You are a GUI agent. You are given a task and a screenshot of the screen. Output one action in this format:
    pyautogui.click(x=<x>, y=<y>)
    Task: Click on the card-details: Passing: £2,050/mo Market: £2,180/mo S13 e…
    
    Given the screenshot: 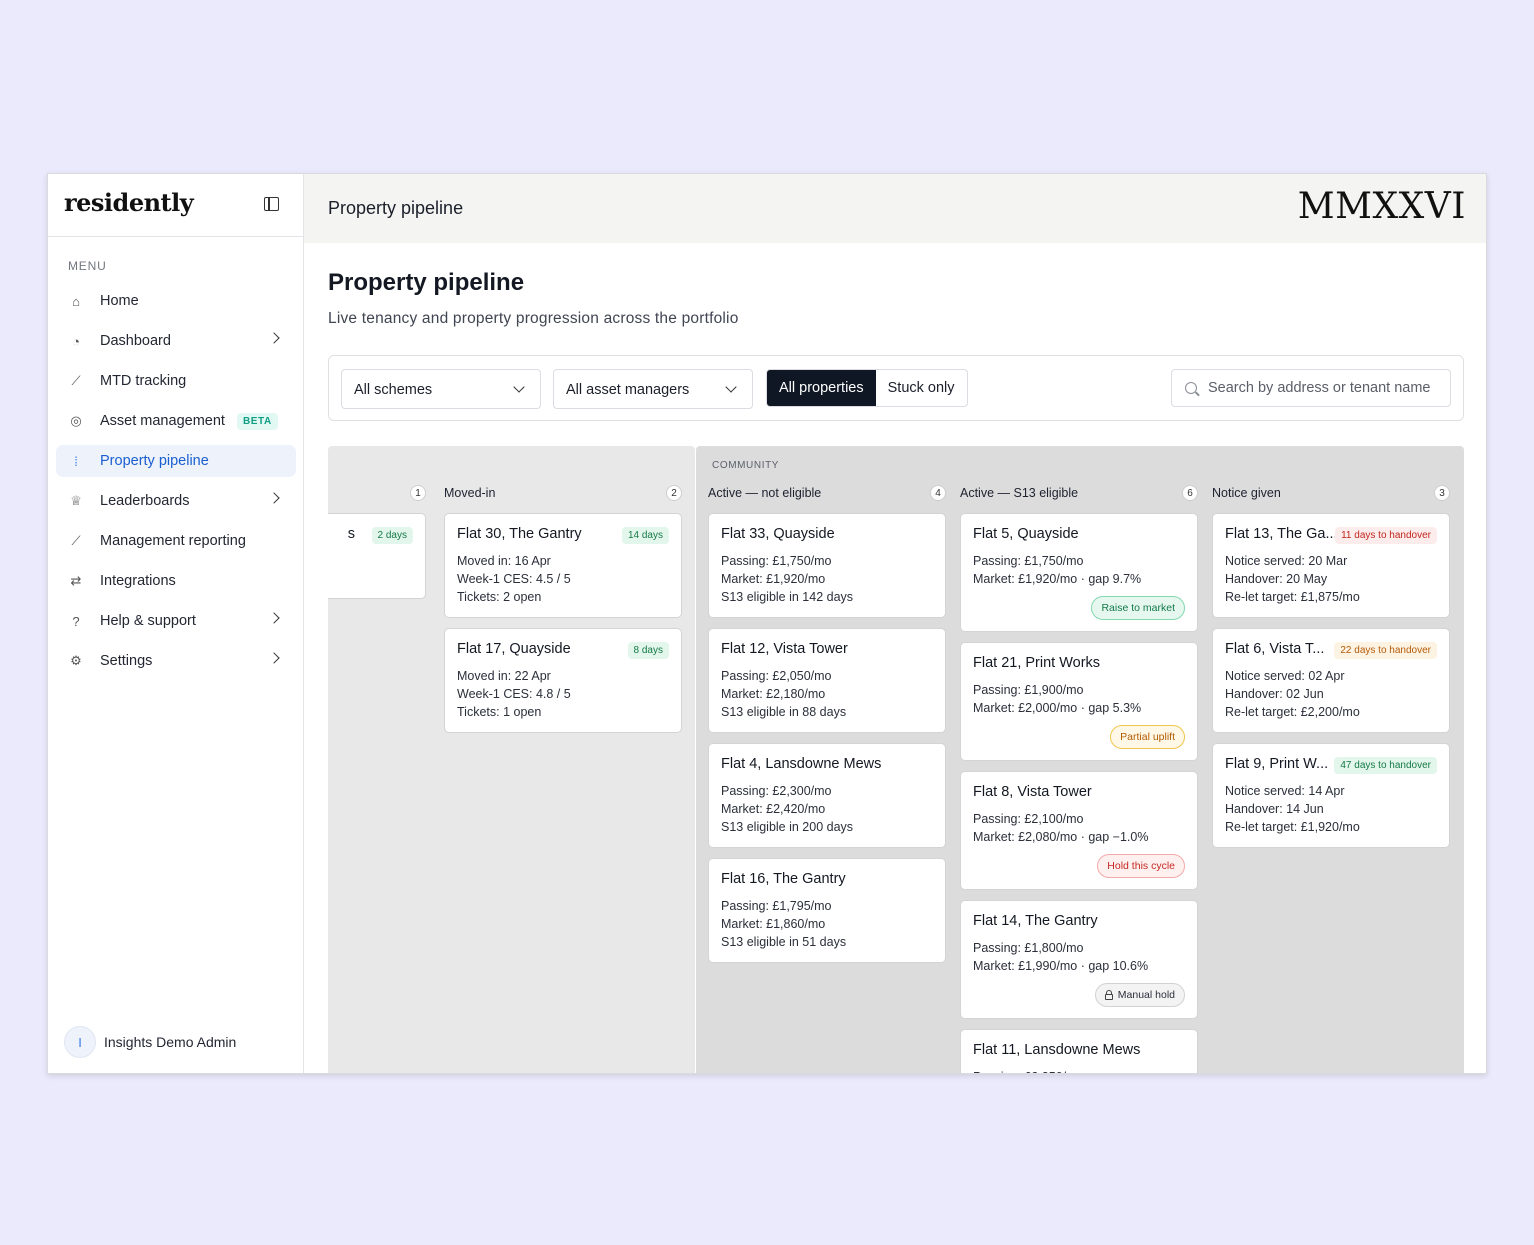 What is the action you would take?
    pyautogui.click(x=827, y=694)
    